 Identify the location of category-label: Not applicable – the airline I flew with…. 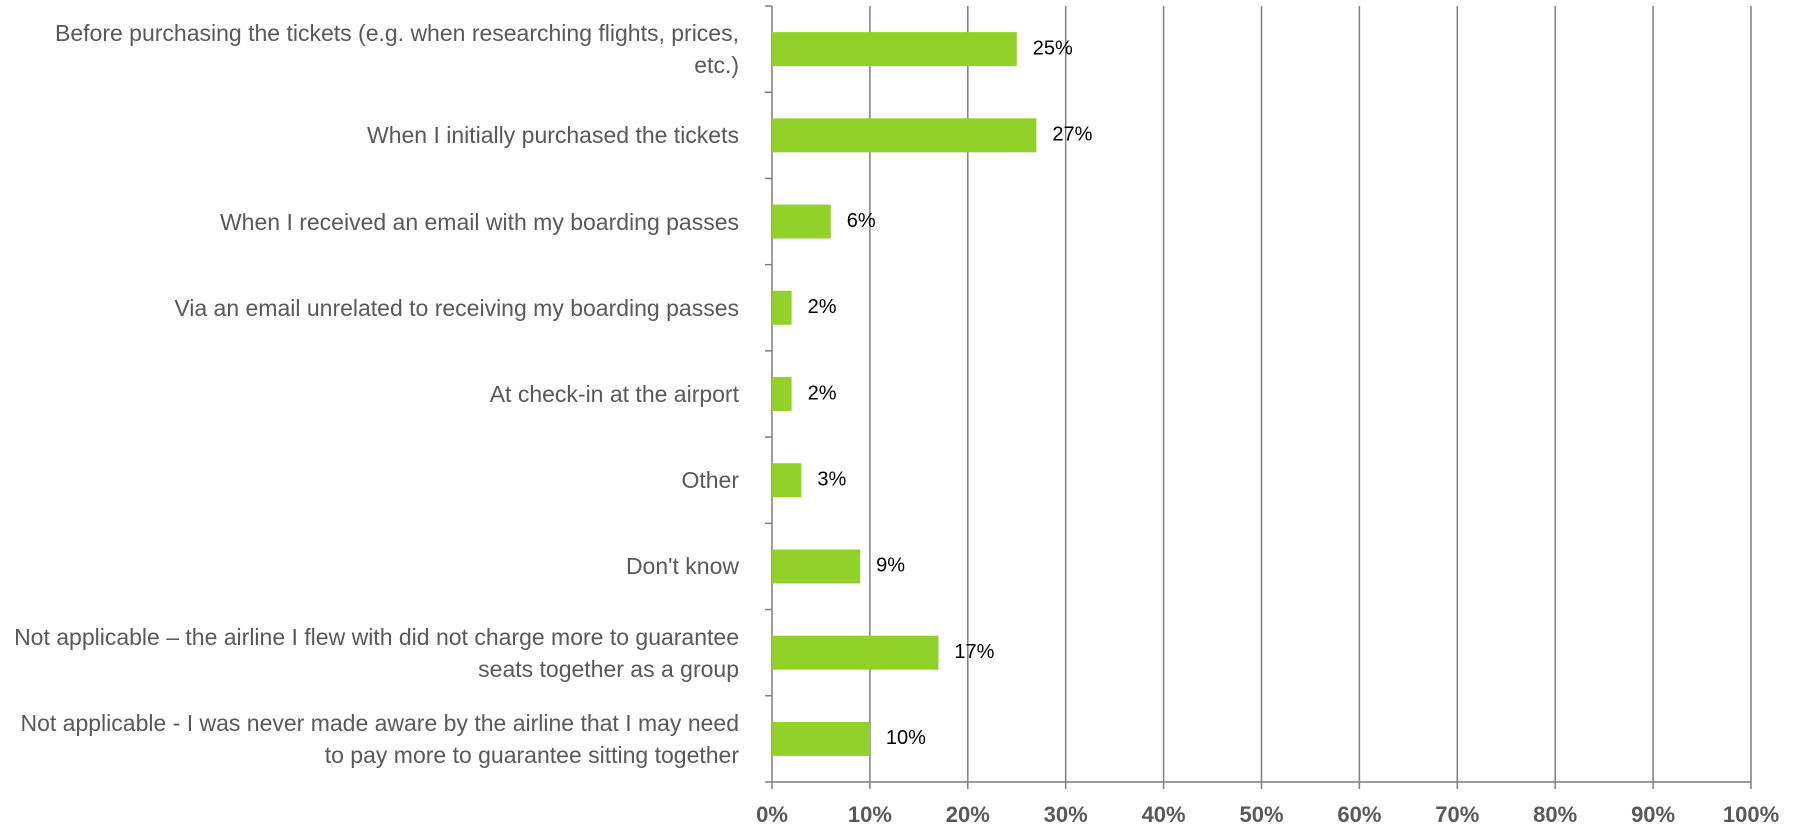
(376, 652).